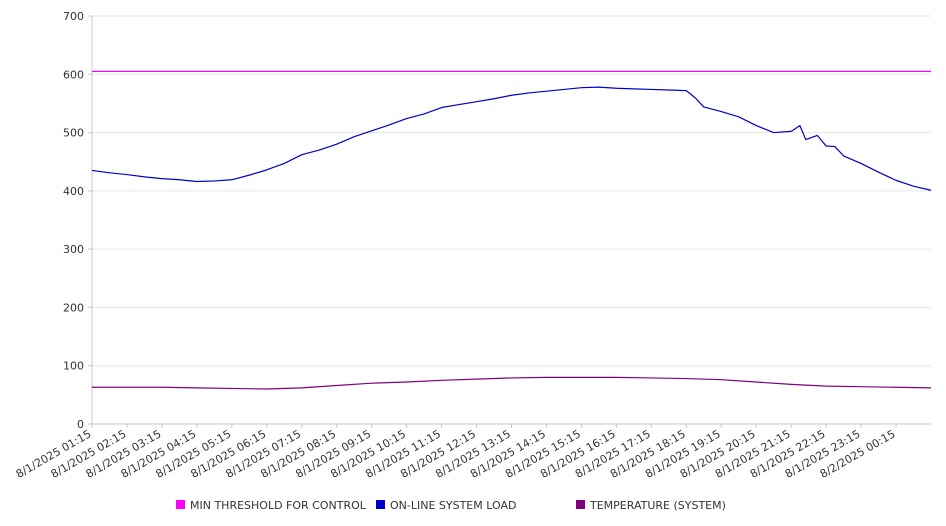 This screenshot has width=946, height=526. I want to click on y-tick-label: 500, so click(73, 133).